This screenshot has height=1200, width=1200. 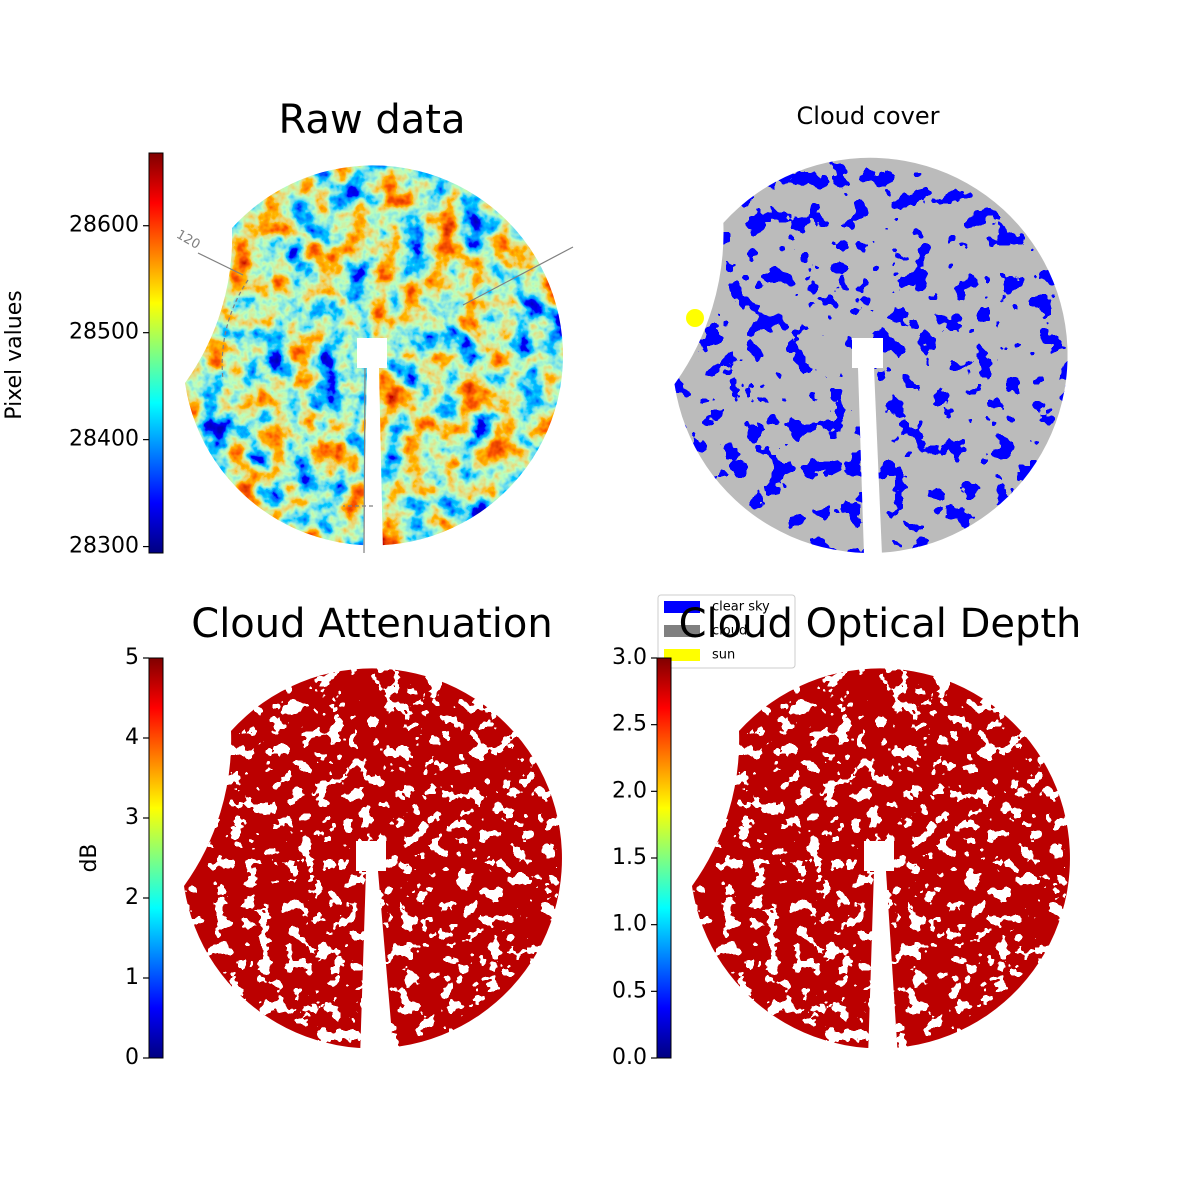 What do you see at coordinates (372, 120) in the screenshot?
I see `panel-title: Raw data` at bounding box center [372, 120].